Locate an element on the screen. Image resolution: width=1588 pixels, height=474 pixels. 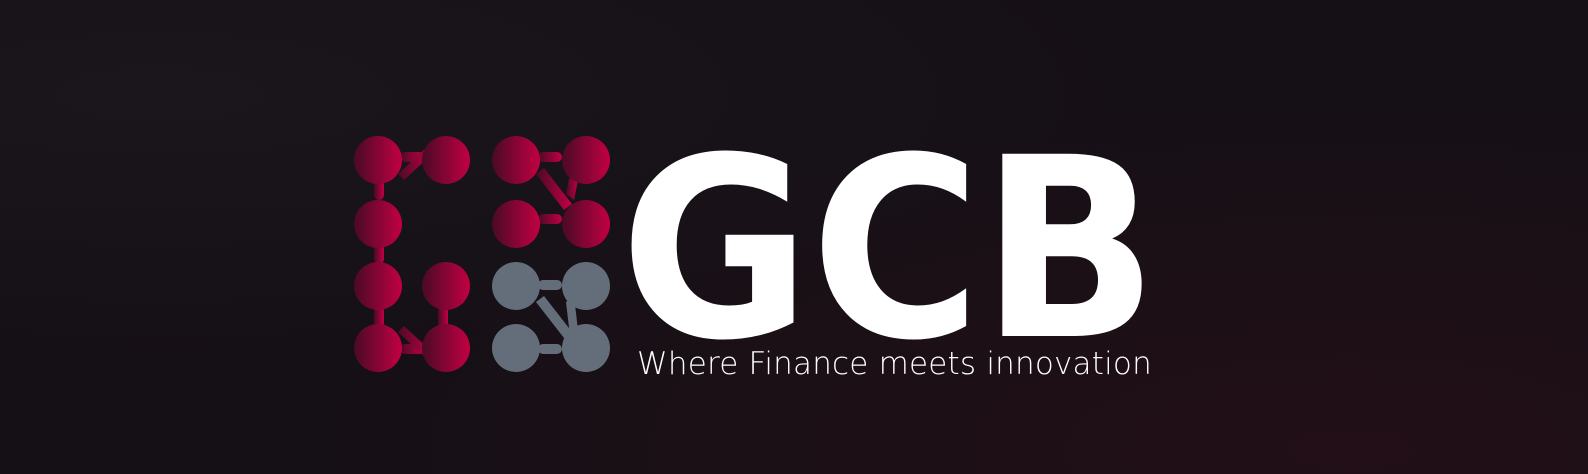
logo-wordmark: GCB is located at coordinates (889, 248).